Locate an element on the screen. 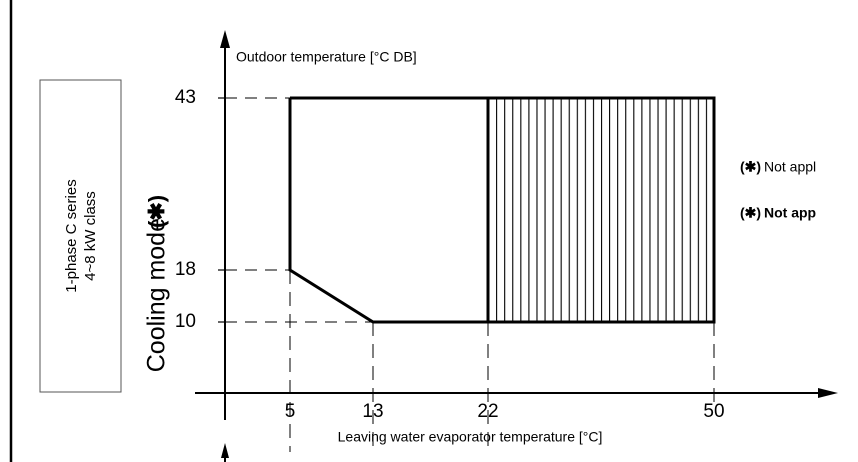 The width and height of the screenshot is (858, 462). note-text: Not appl is located at coordinates (790, 167).